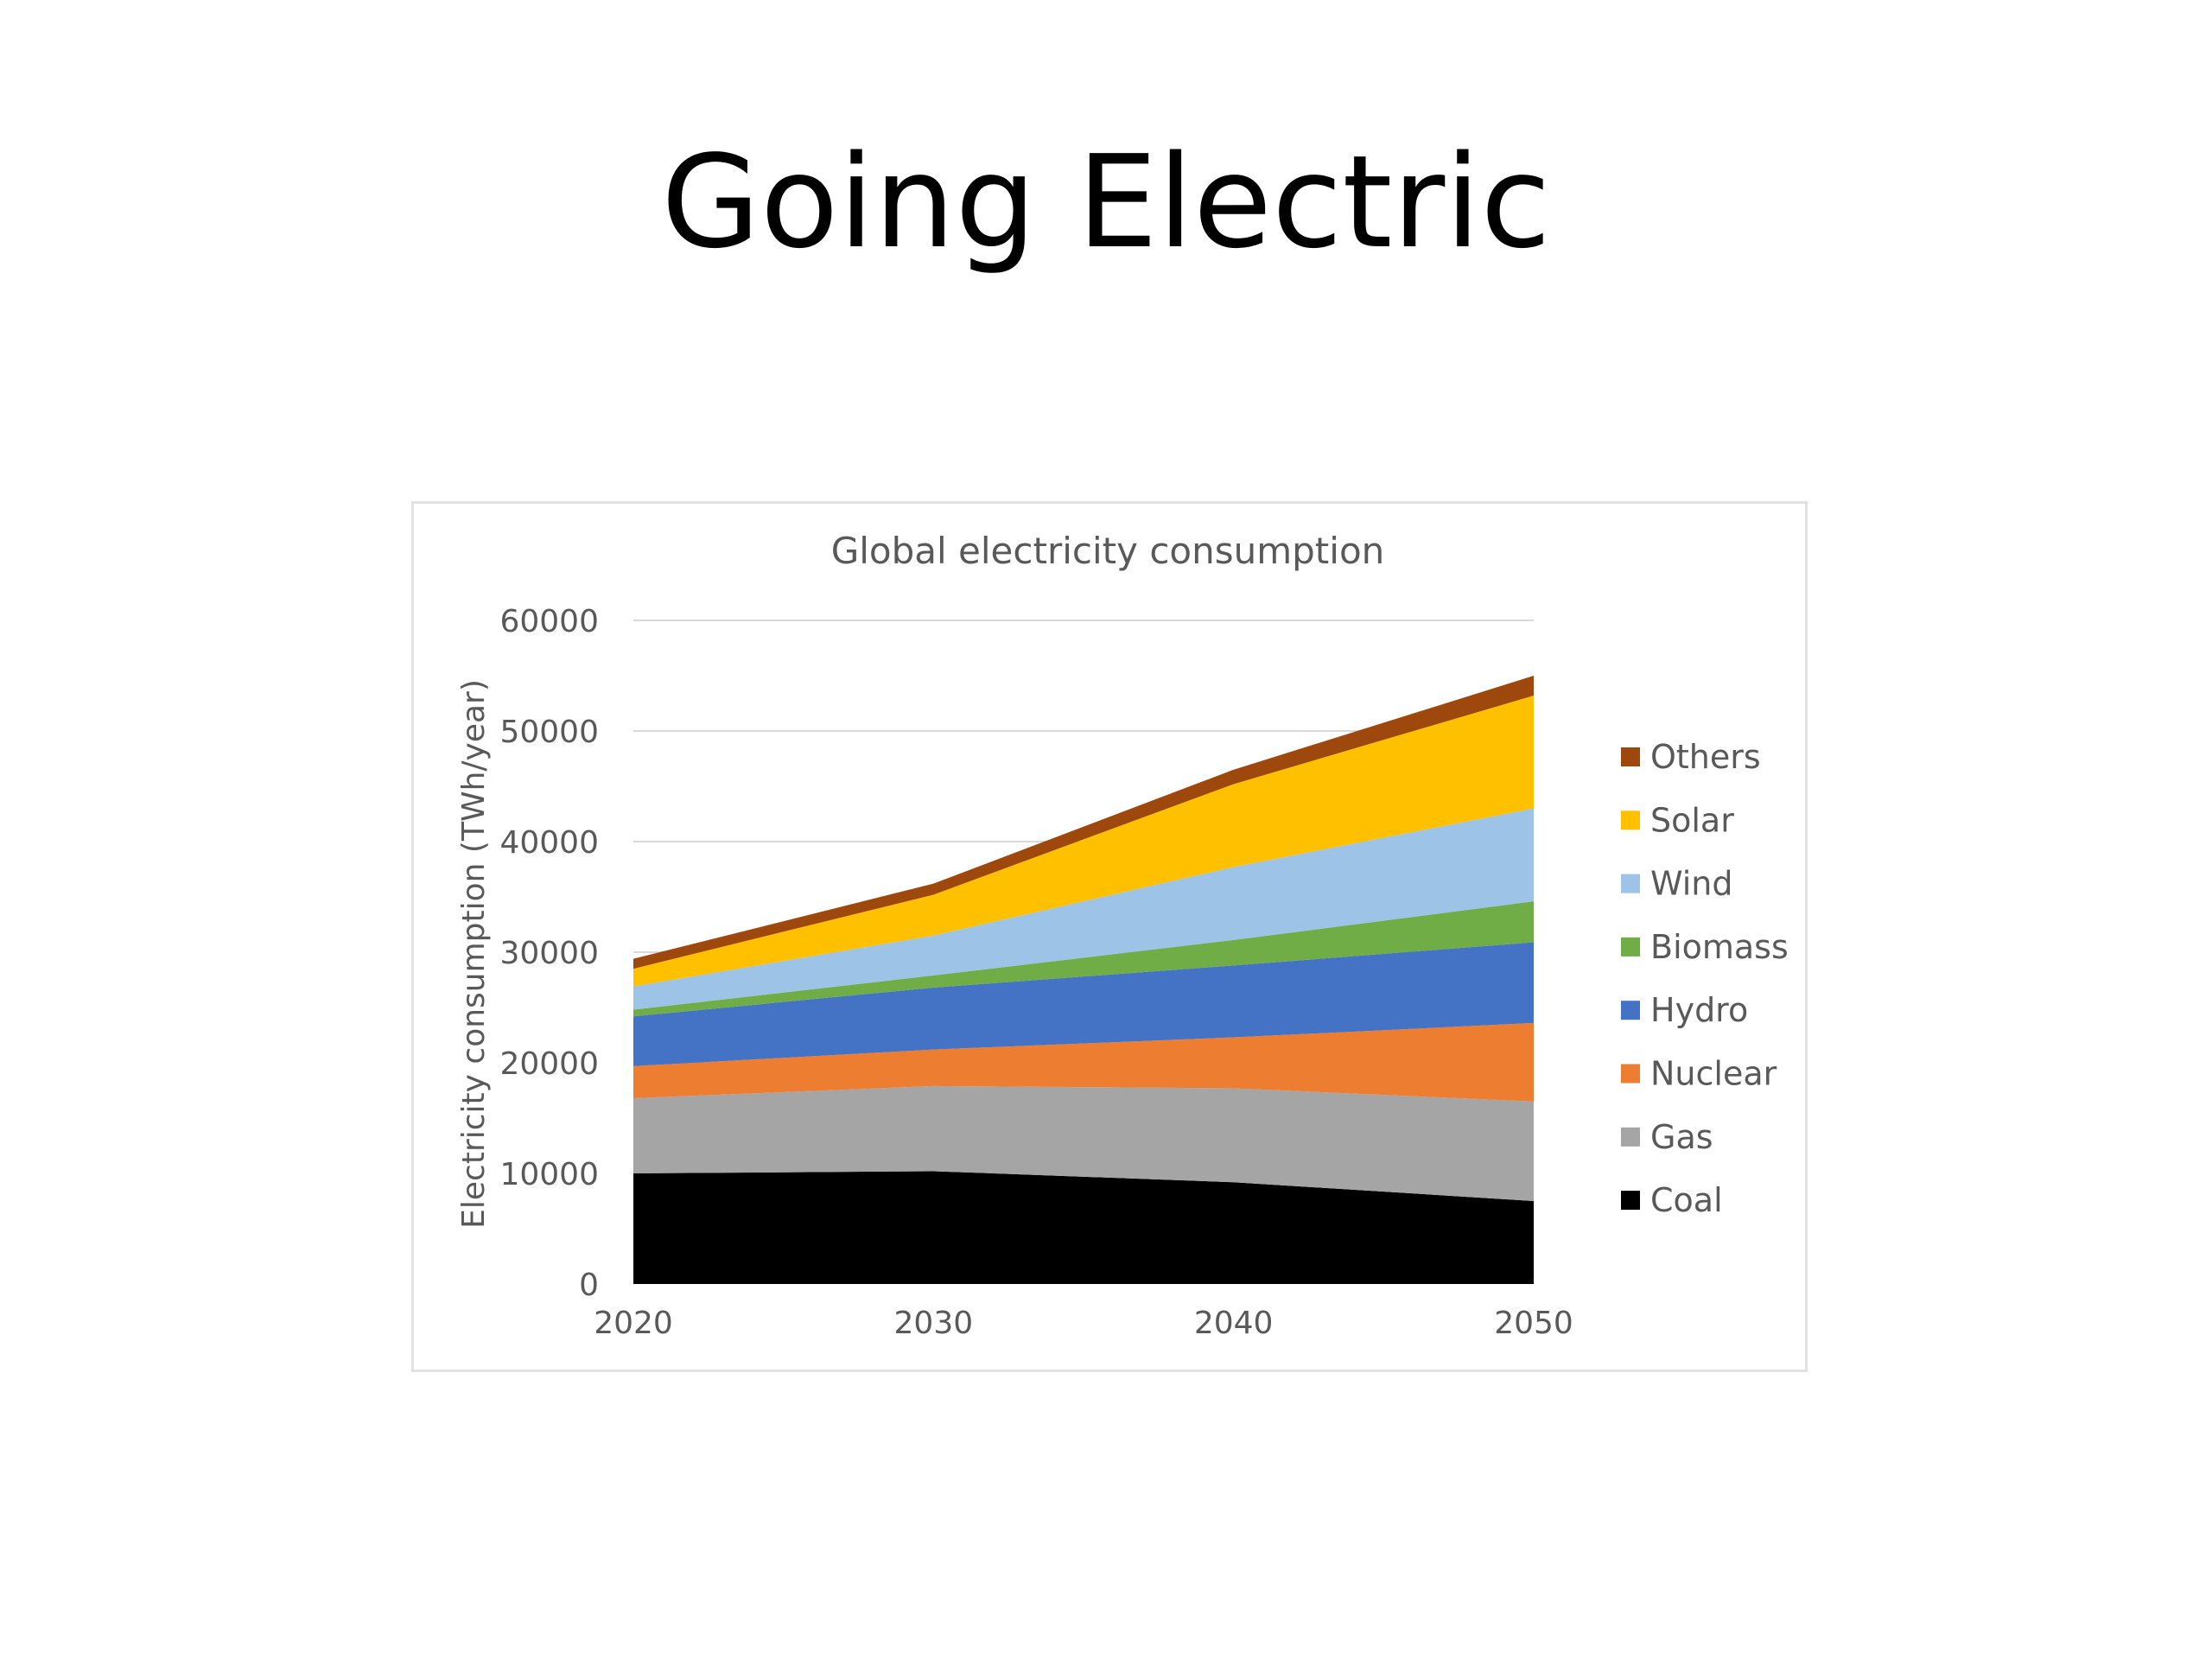 The image size is (2212, 1659). What do you see at coordinates (1691, 884) in the screenshot?
I see `legend-label-wind: Wind` at bounding box center [1691, 884].